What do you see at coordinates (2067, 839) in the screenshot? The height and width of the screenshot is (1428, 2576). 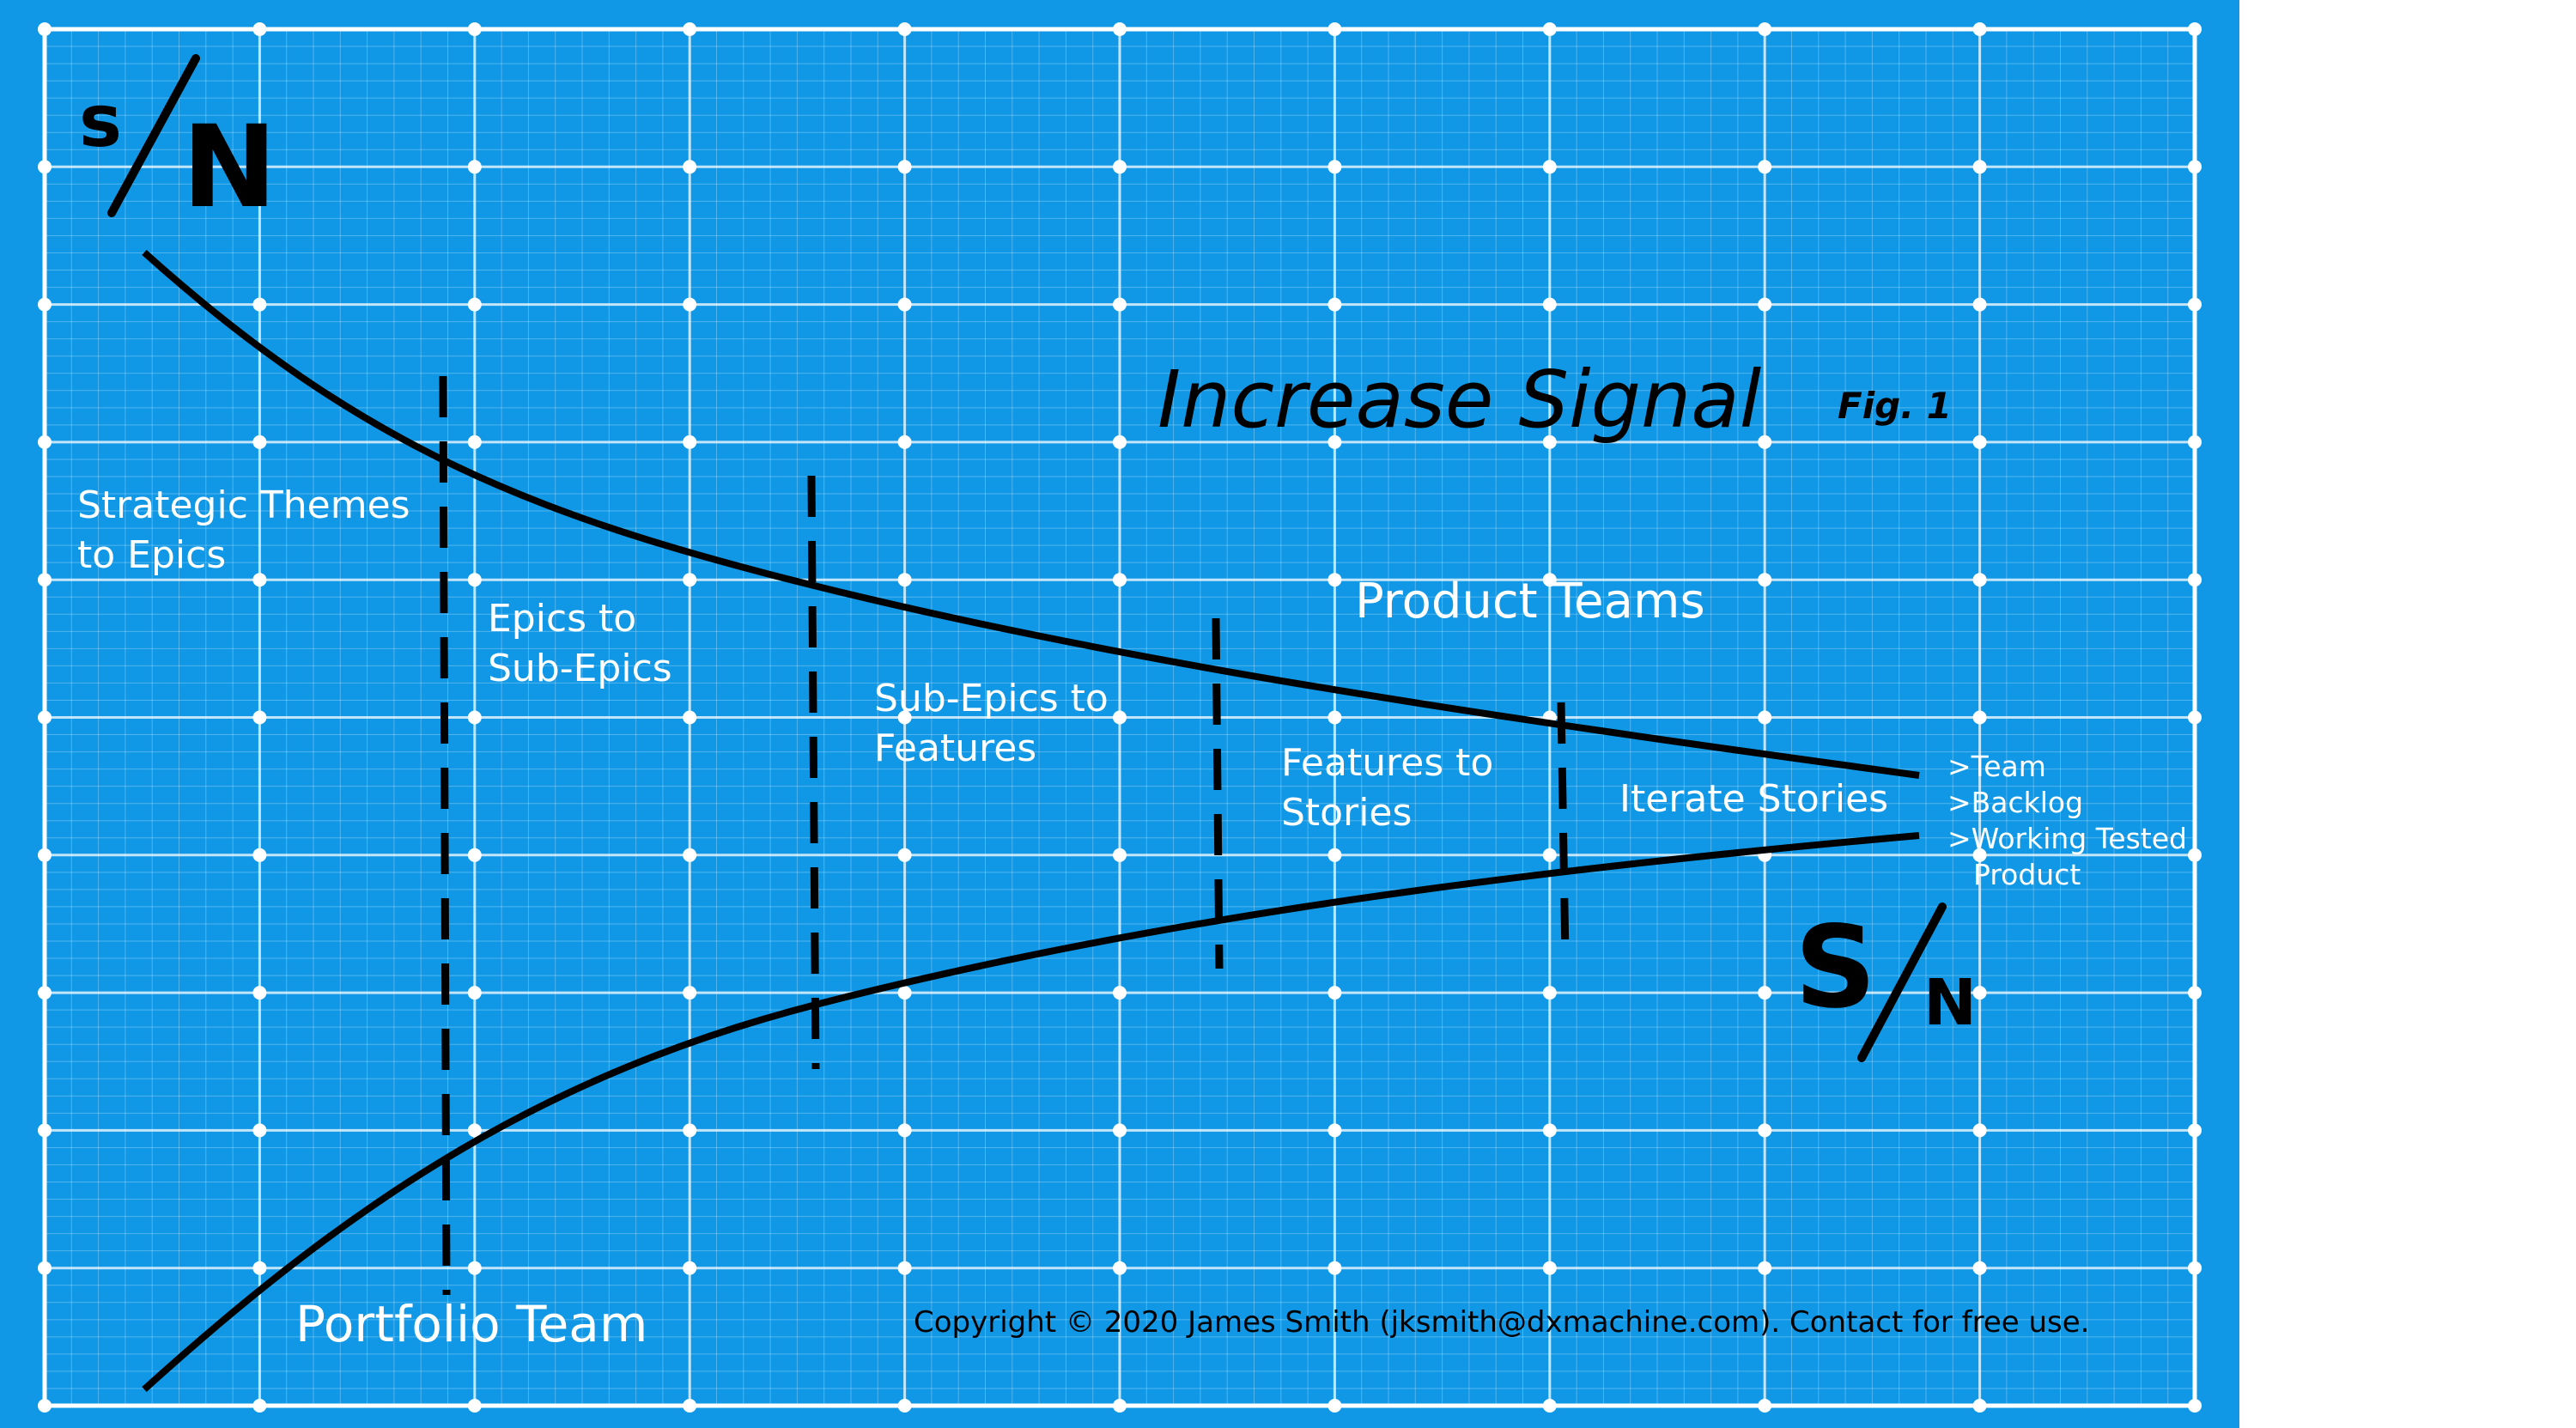 I see `output-working-tested: >Working Tested` at bounding box center [2067, 839].